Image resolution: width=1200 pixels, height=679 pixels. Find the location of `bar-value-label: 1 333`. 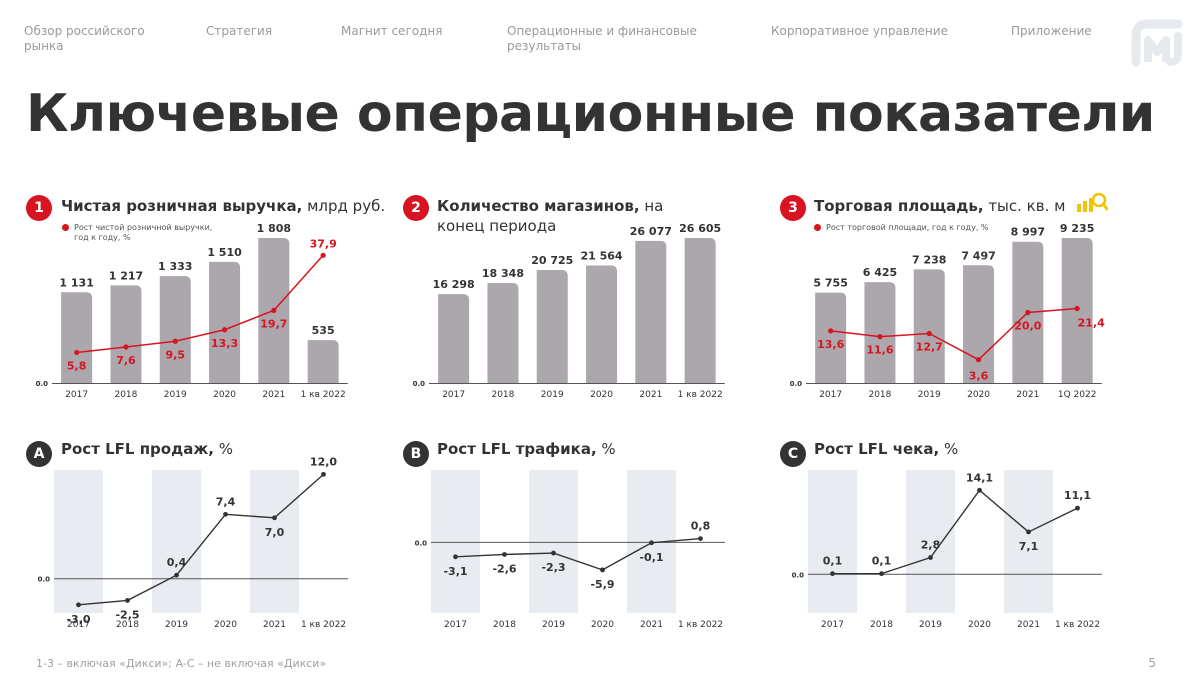

bar-value-label: 1 333 is located at coordinates (175, 266).